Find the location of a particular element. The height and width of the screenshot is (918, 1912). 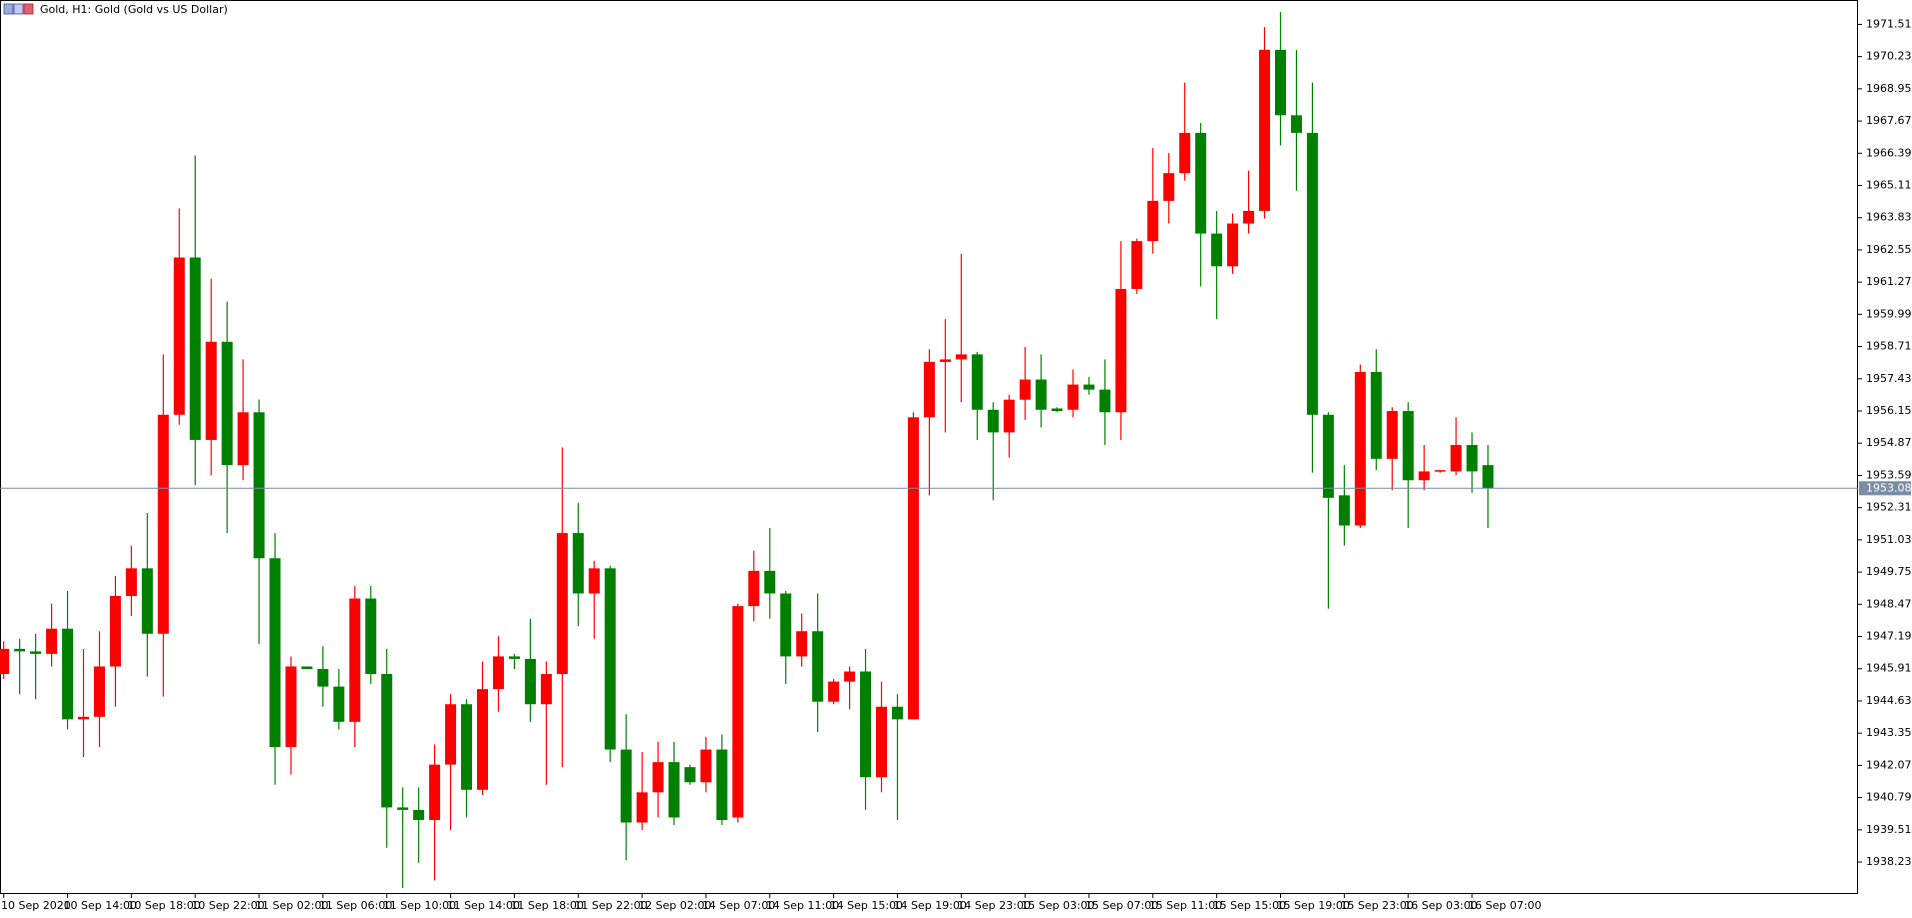

x-tick-label: 14 Sep 07:00 is located at coordinates (738, 905).